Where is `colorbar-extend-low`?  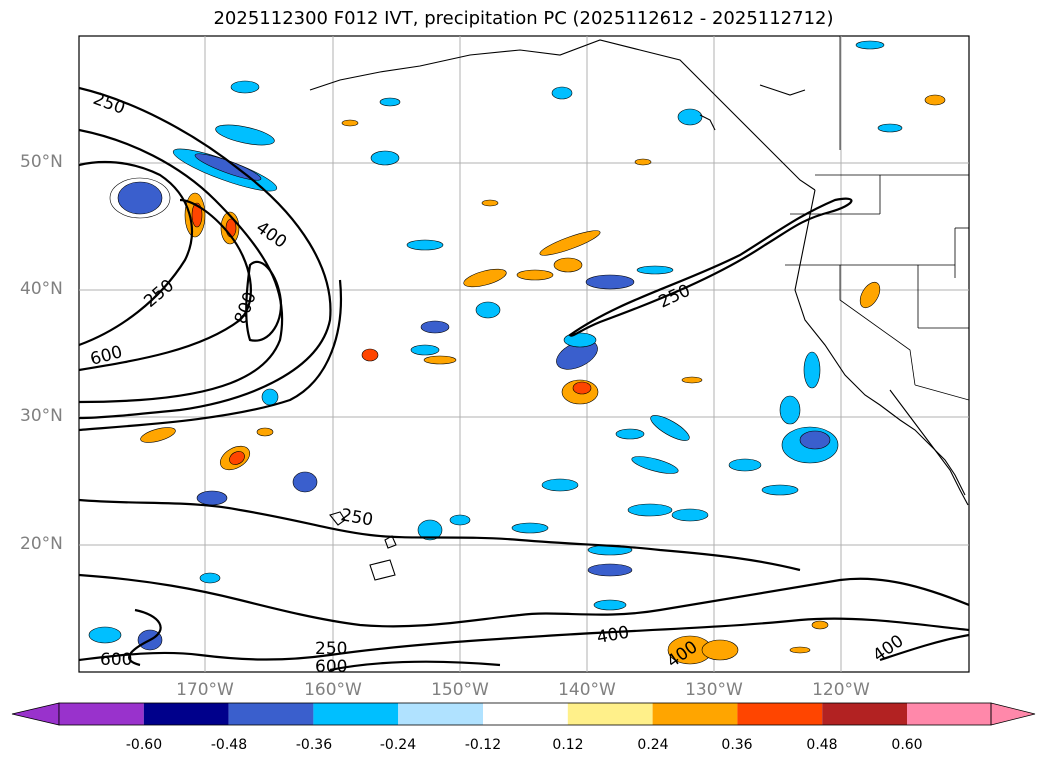
colorbar-extend-low is located at coordinates (35, 714).